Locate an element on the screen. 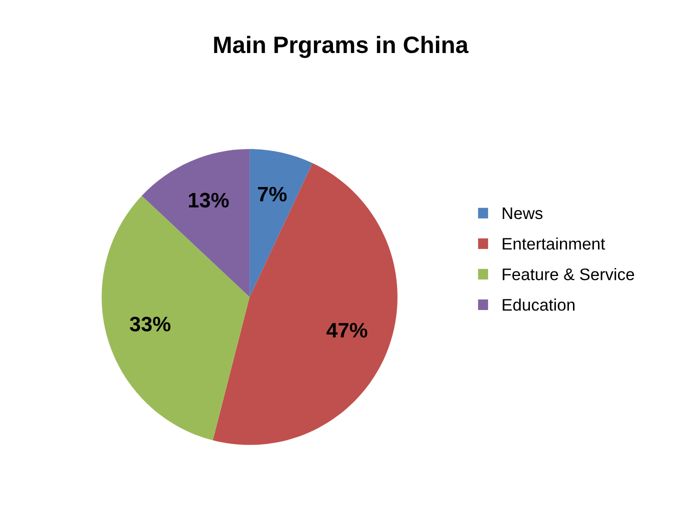 This screenshot has width=681, height=521. data-label: 33% is located at coordinates (150, 324).